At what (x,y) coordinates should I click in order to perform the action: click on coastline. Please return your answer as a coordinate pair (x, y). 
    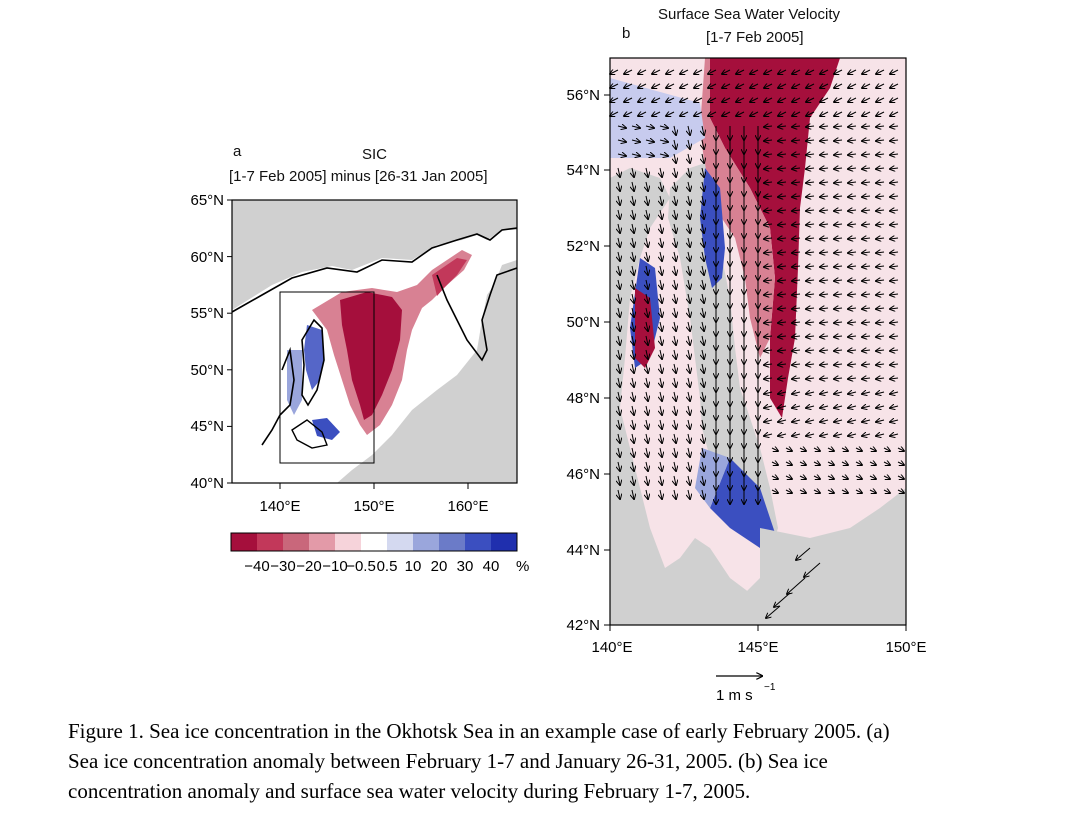
    Looking at the image, I should click on (374, 270).